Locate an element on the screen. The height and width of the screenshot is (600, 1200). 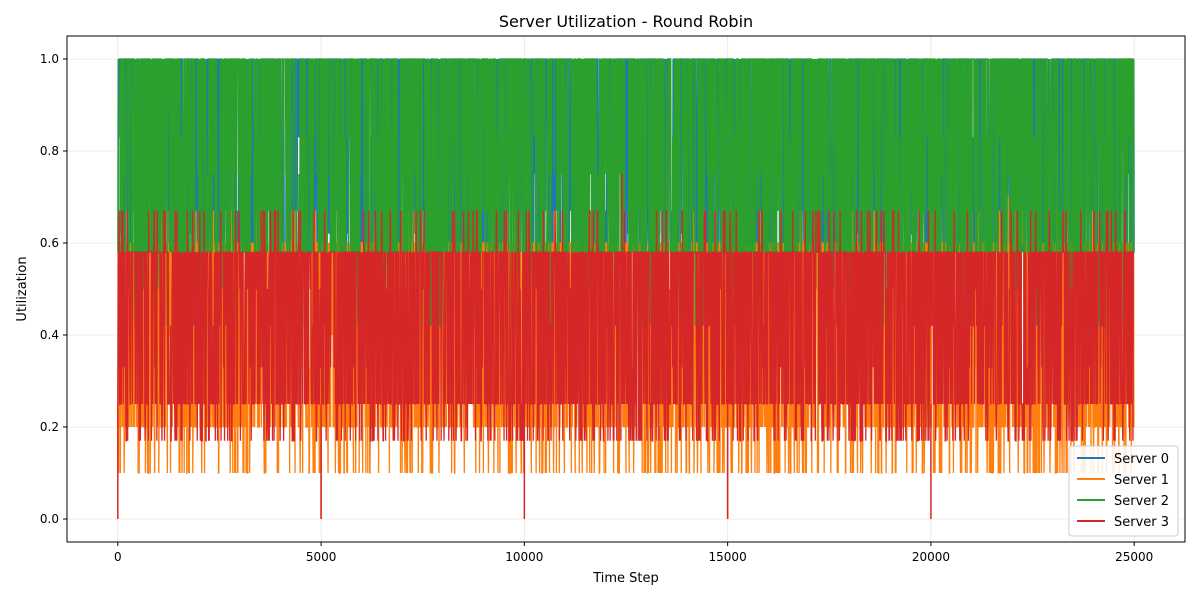
x-tick-label: 20000 is located at coordinates (931, 557).